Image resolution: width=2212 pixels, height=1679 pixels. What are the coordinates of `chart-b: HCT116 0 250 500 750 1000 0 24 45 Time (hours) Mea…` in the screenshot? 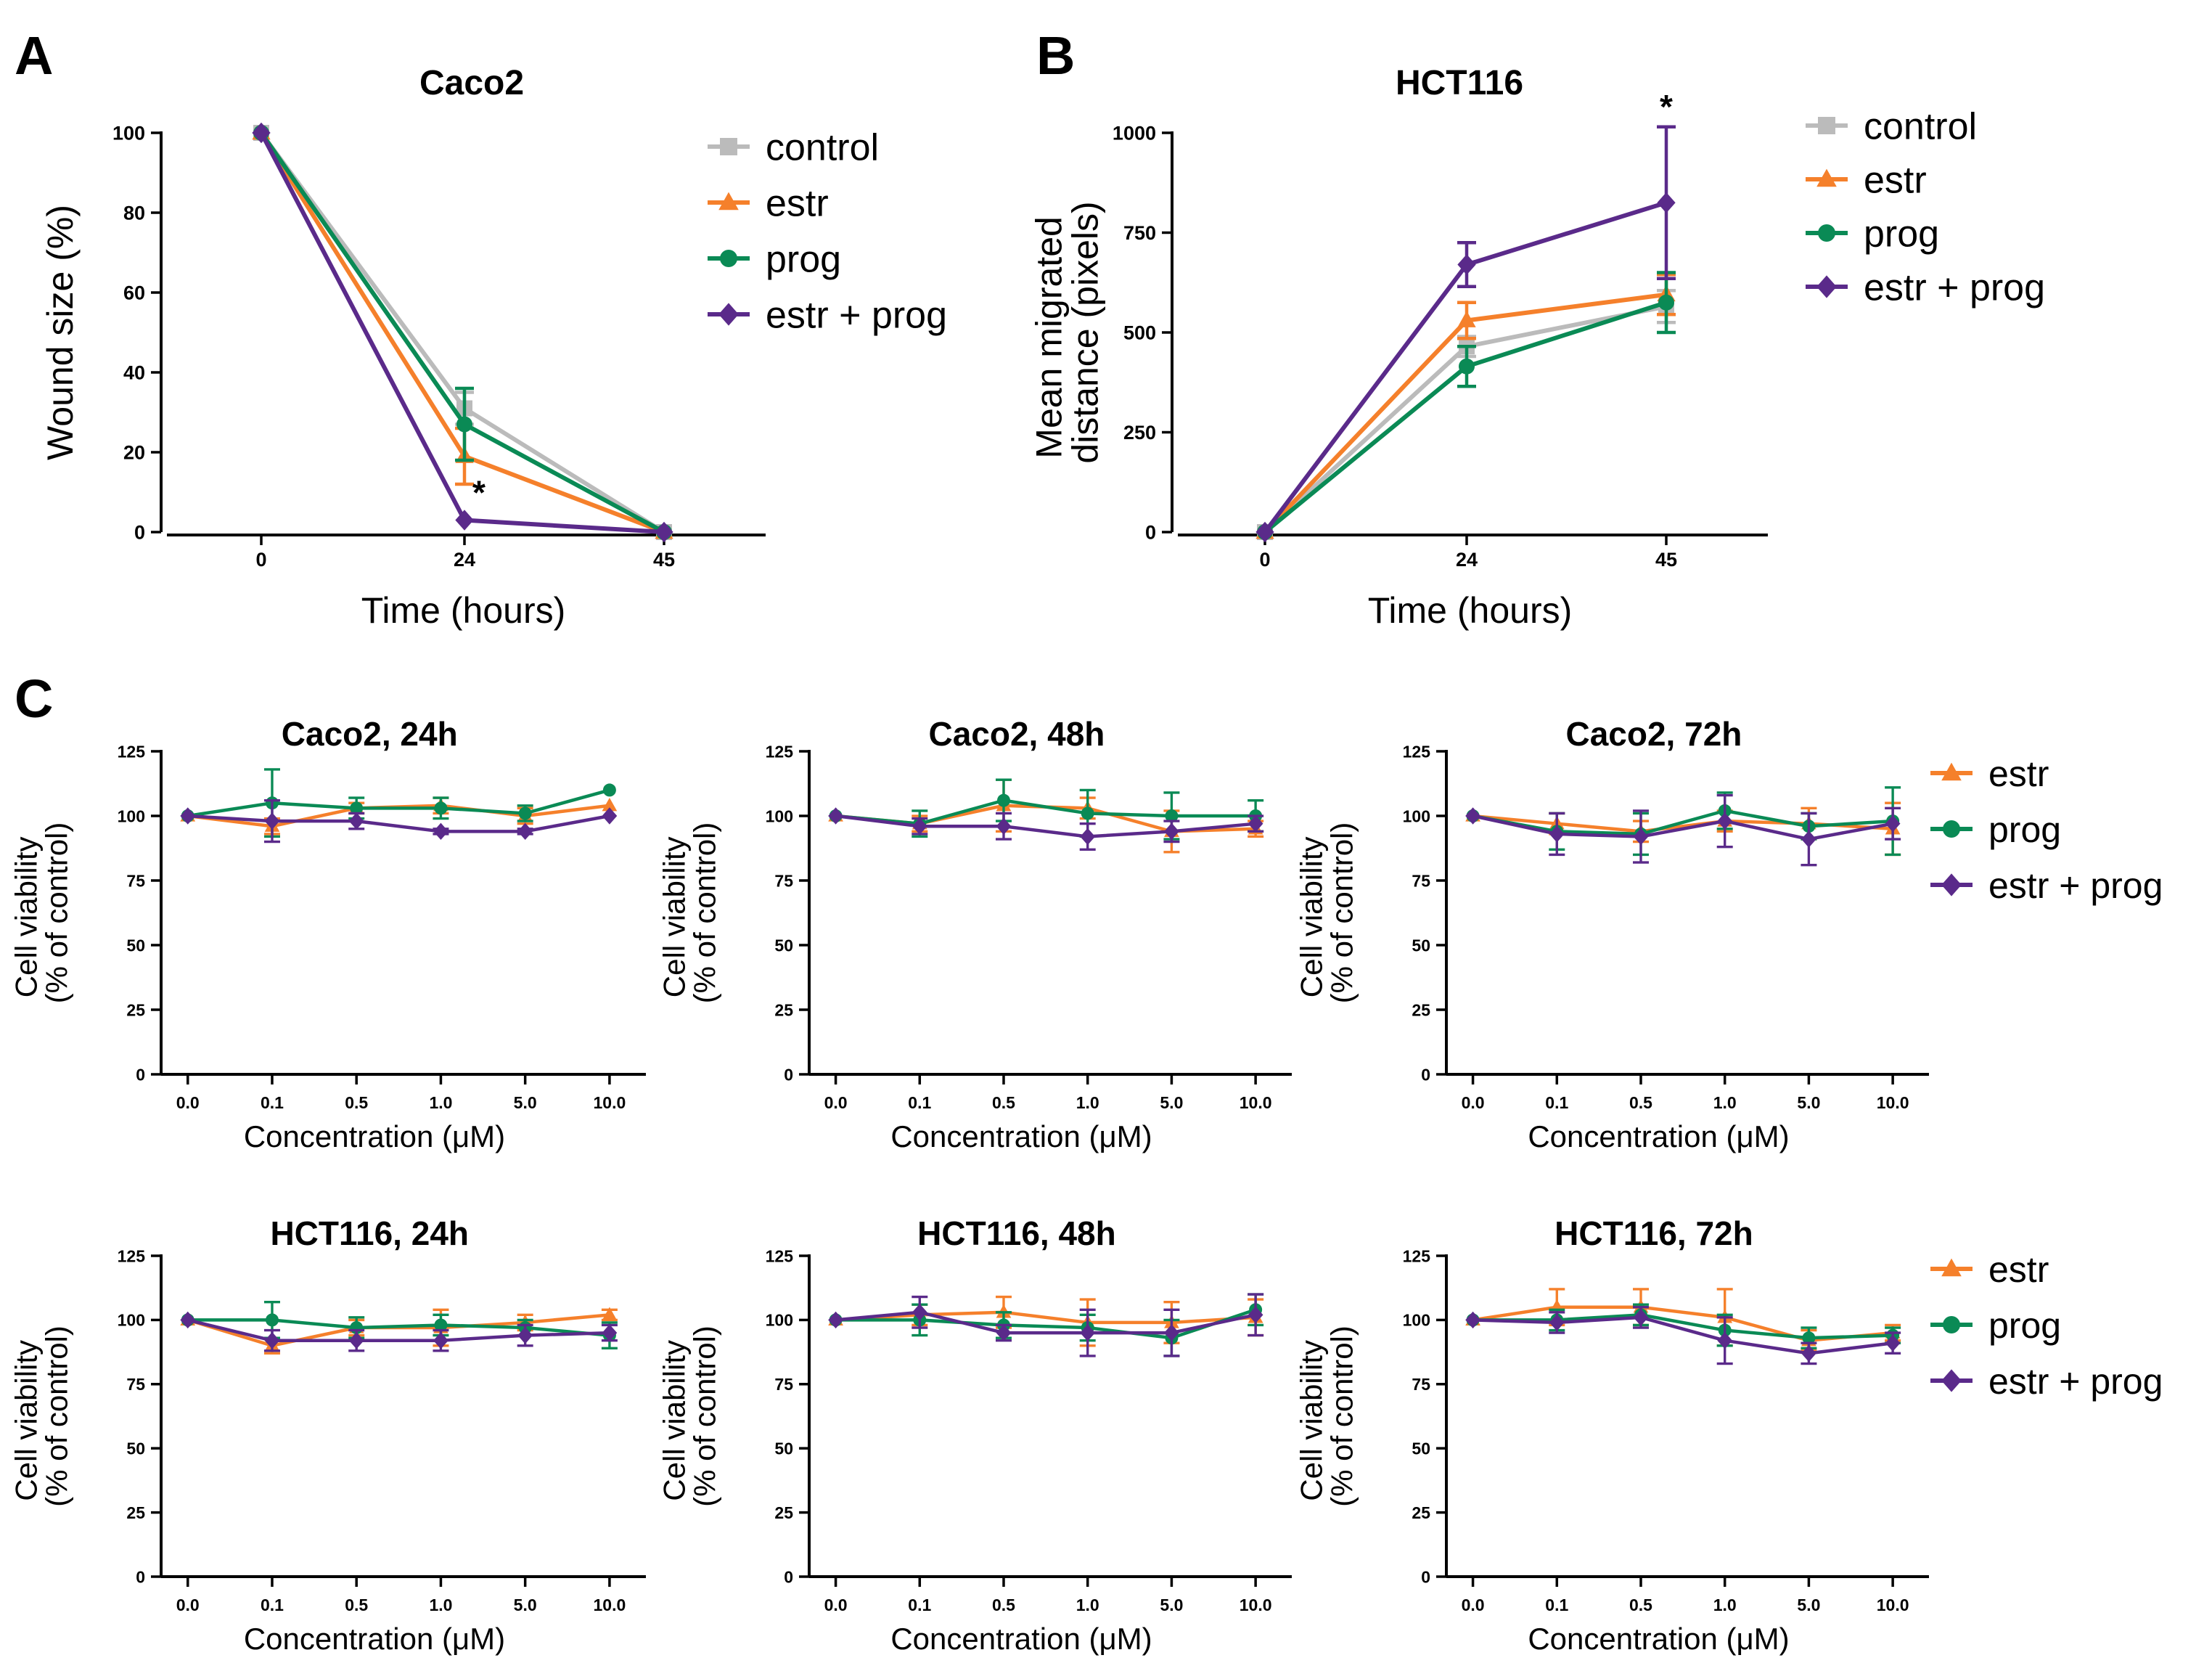 It's located at (1398, 347).